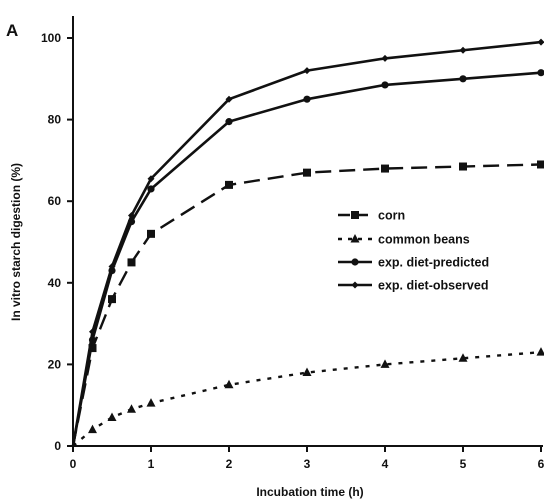  I want to click on legend-item: exp. diet-predicted, so click(413, 263).